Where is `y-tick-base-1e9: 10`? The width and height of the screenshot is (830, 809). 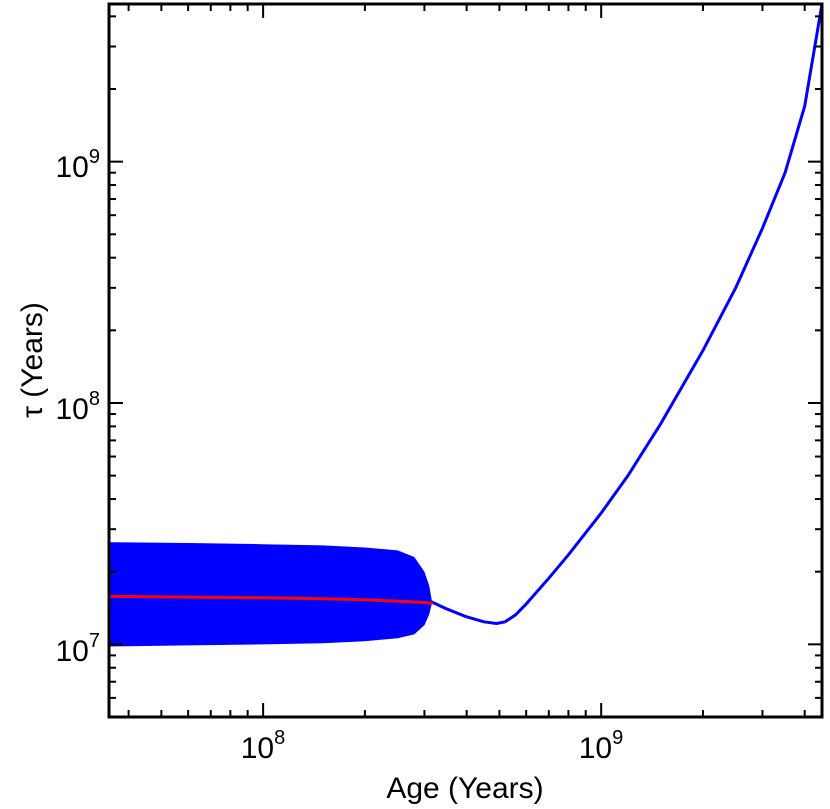 y-tick-base-1e9: 10 is located at coordinates (72, 167).